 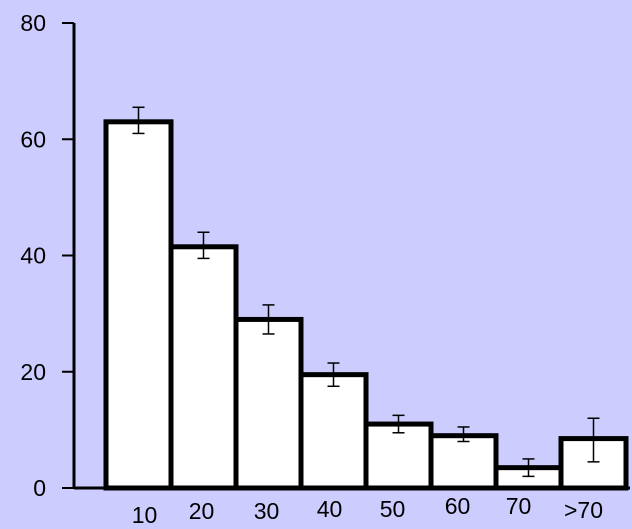 I want to click on x-axis-labels: 10 20 30 40 50 60 70 >70, so click(x=367, y=510).